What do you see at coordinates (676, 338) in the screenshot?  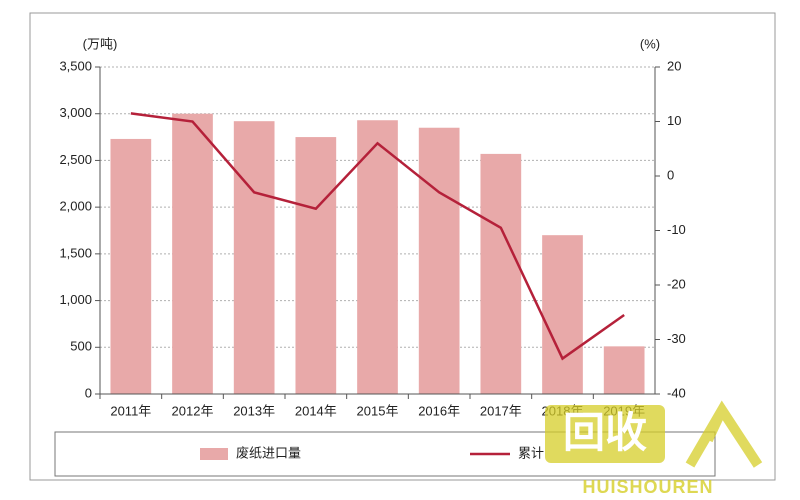 I see `y2-tick-label: -30` at bounding box center [676, 338].